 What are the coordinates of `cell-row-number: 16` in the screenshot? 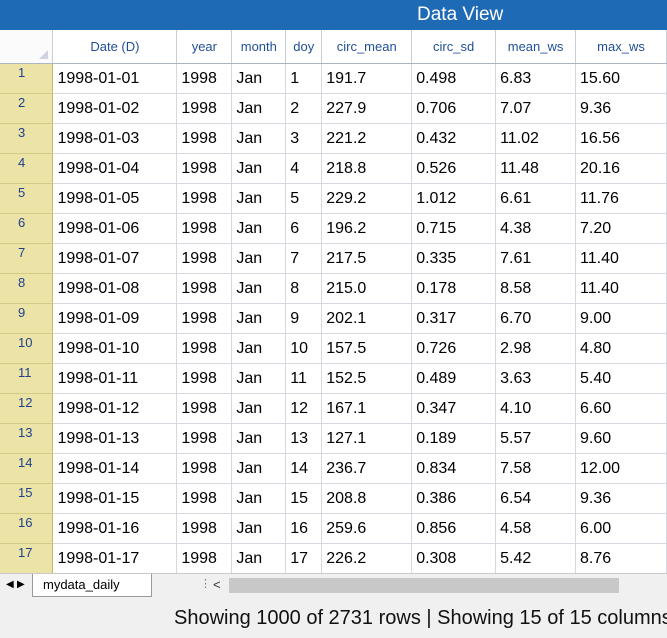 It's located at (27, 528).